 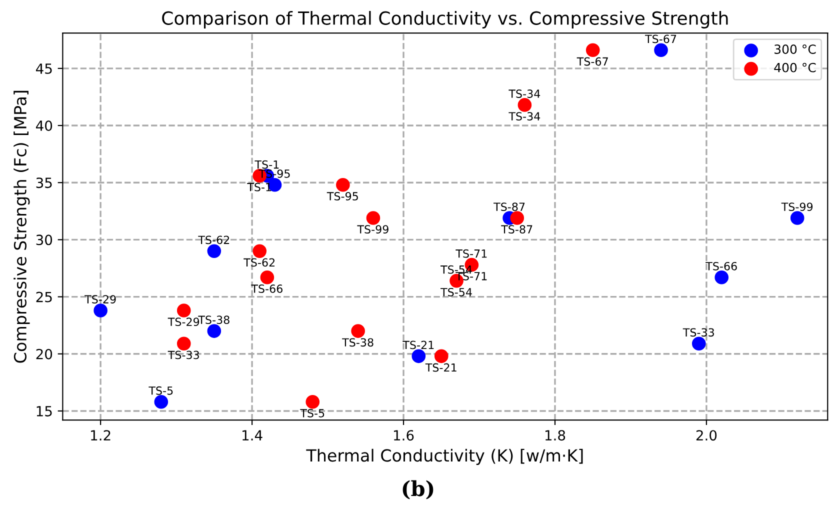 I want to click on x-tick-label: 1.2, so click(x=100, y=435).